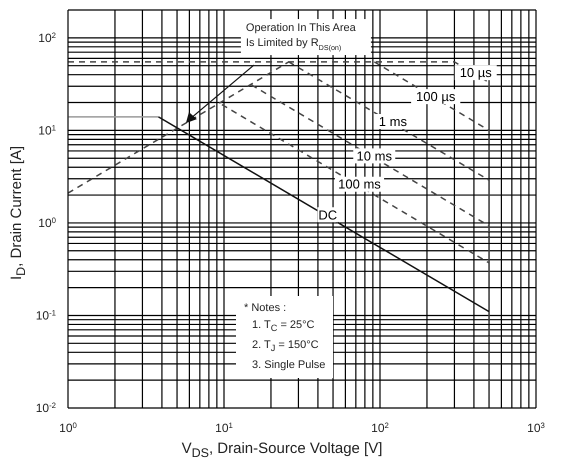 The width and height of the screenshot is (564, 468). Describe the element at coordinates (360, 184) in the screenshot. I see `series-label: 100 ms` at that location.